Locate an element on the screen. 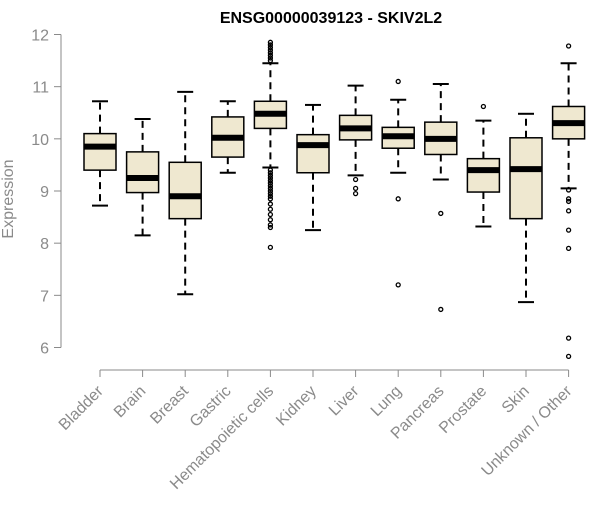  y-tick-label: 6 is located at coordinates (44, 349).